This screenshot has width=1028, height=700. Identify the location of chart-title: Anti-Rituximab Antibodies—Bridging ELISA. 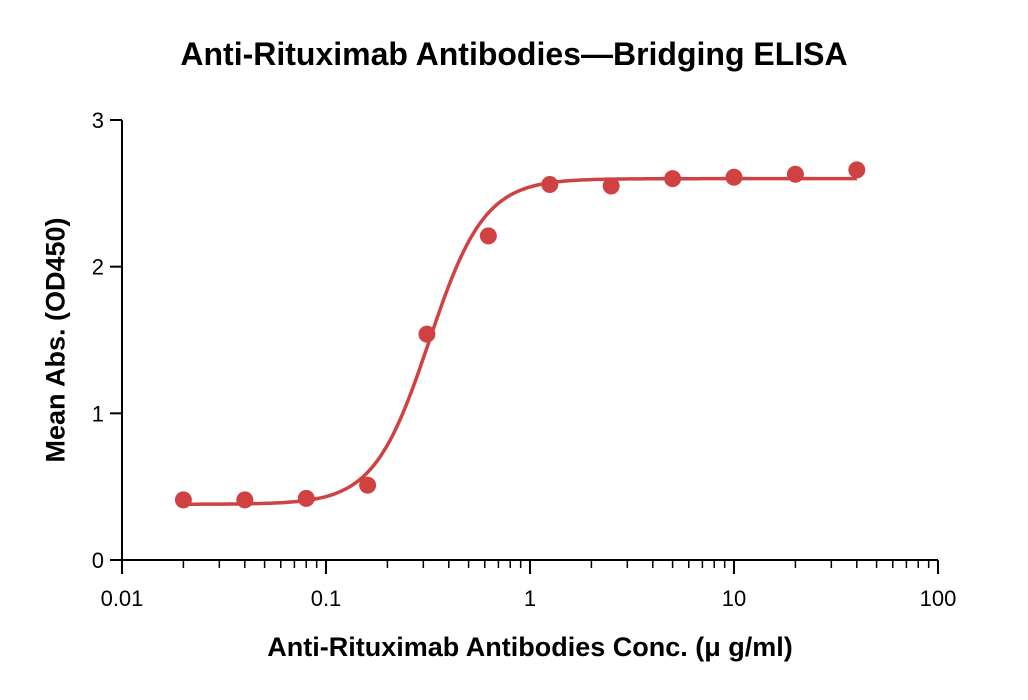
(514, 54).